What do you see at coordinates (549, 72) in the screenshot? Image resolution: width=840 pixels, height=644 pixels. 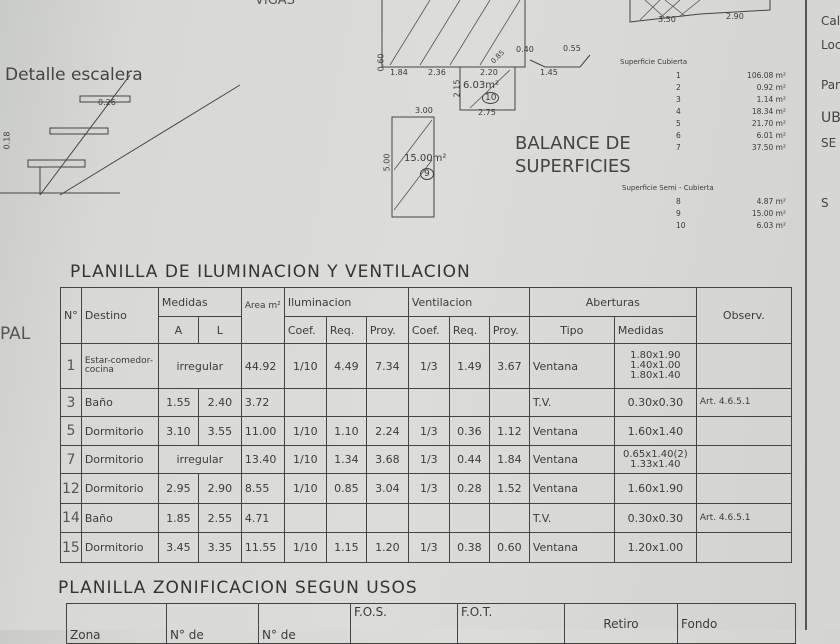 I see `plan-dim: 1.45` at bounding box center [549, 72].